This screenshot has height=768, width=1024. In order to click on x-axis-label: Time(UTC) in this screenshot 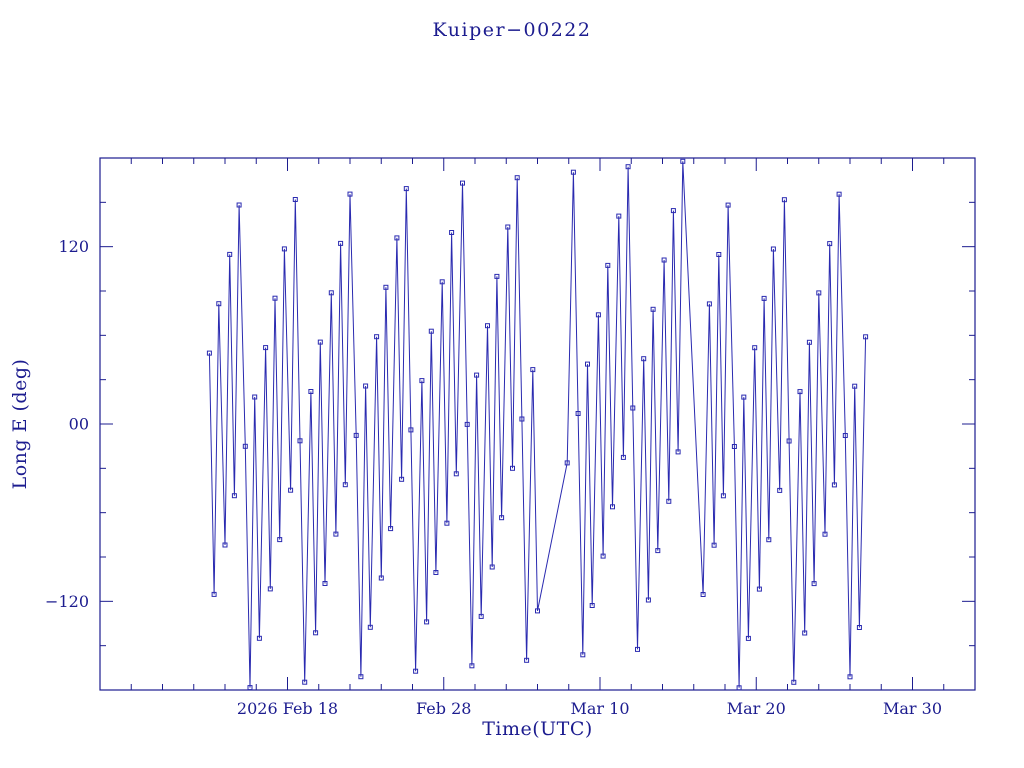, I will do `click(537, 729)`.